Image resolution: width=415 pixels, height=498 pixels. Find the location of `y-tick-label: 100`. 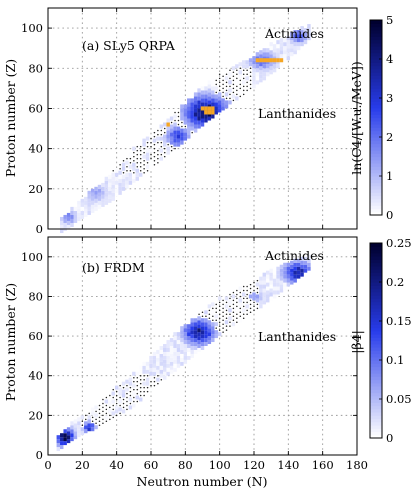

y-tick-label: 100 is located at coordinates (32, 257).